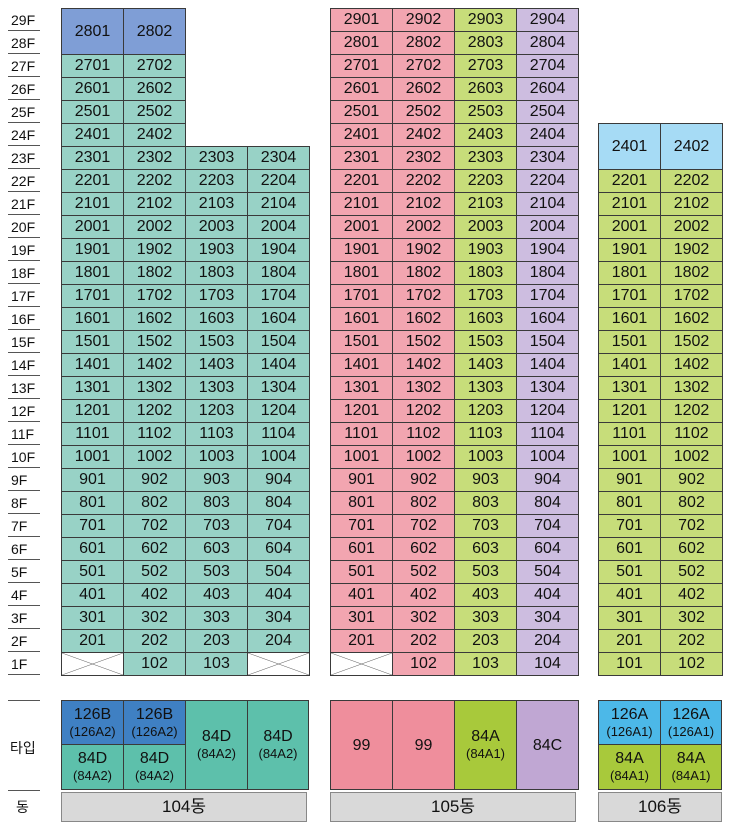 The height and width of the screenshot is (828, 729). Describe the element at coordinates (24, 65) in the screenshot. I see `floor-label: 27F` at that location.